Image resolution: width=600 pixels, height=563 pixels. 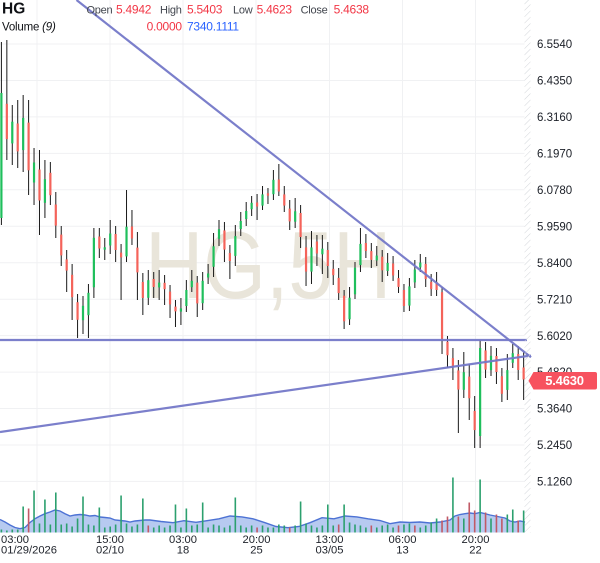 What do you see at coordinates (165, 27) in the screenshot?
I see `svg-text: 0.0000` at bounding box center [165, 27].